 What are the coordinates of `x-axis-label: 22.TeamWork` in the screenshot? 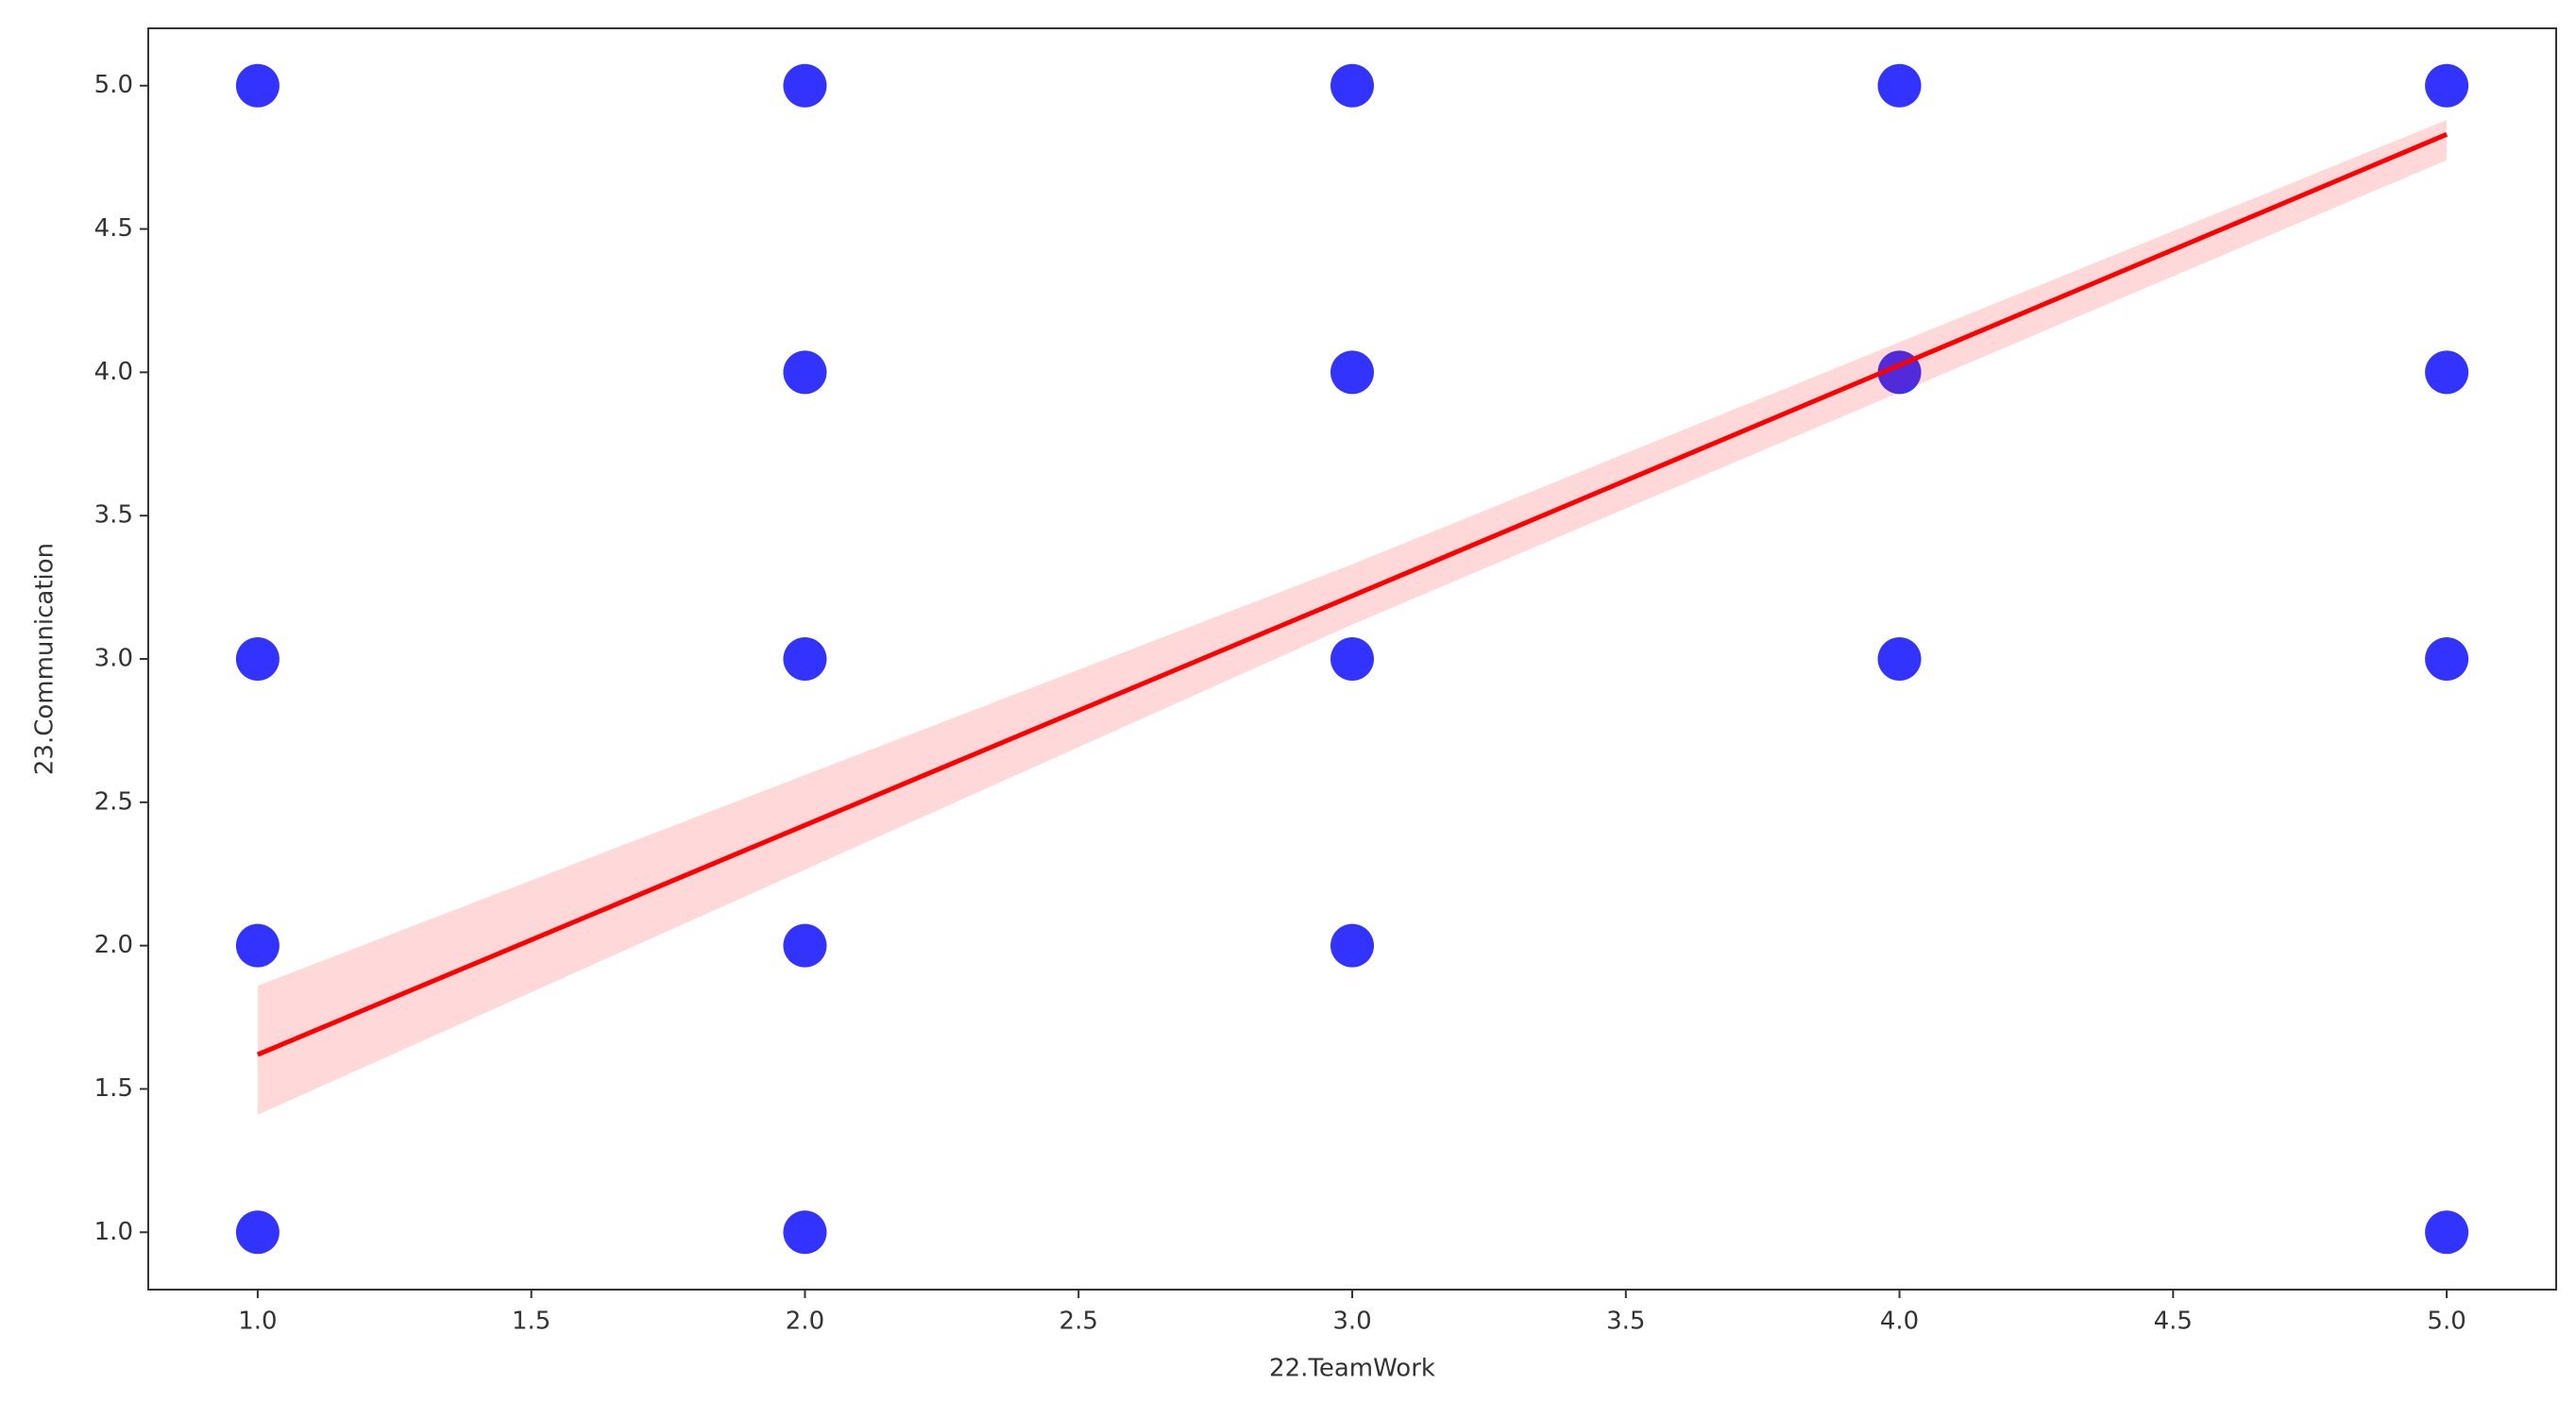 It's located at (1352, 1369).